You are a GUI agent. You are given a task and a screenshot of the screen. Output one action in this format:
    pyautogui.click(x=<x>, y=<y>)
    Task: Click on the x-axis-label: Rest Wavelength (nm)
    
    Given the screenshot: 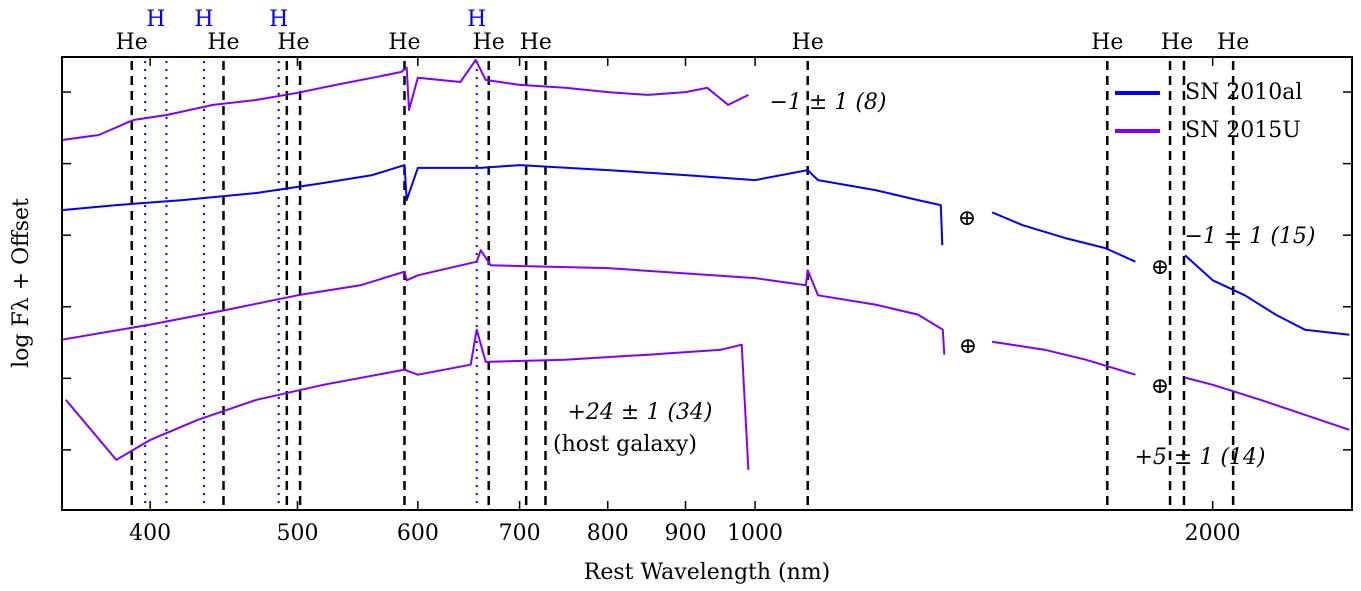 What is the action you would take?
    pyautogui.click(x=707, y=572)
    